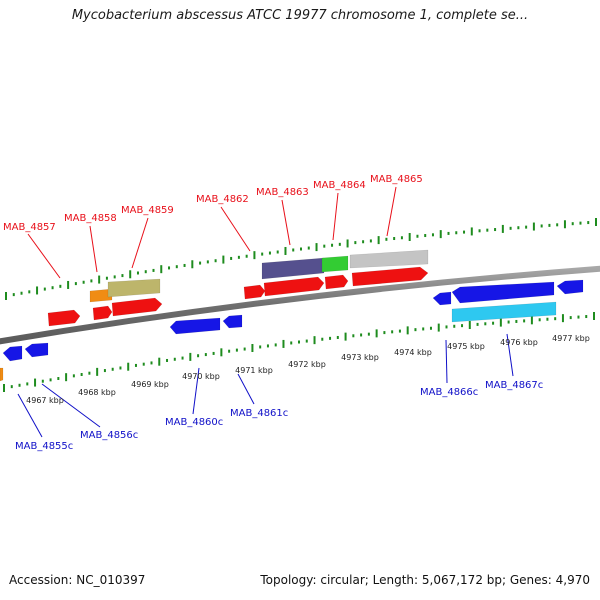 This screenshot has width=600, height=600. What do you see at coordinates (571, 338) in the screenshot?
I see `tick-label: 4977 kbp` at bounding box center [571, 338].